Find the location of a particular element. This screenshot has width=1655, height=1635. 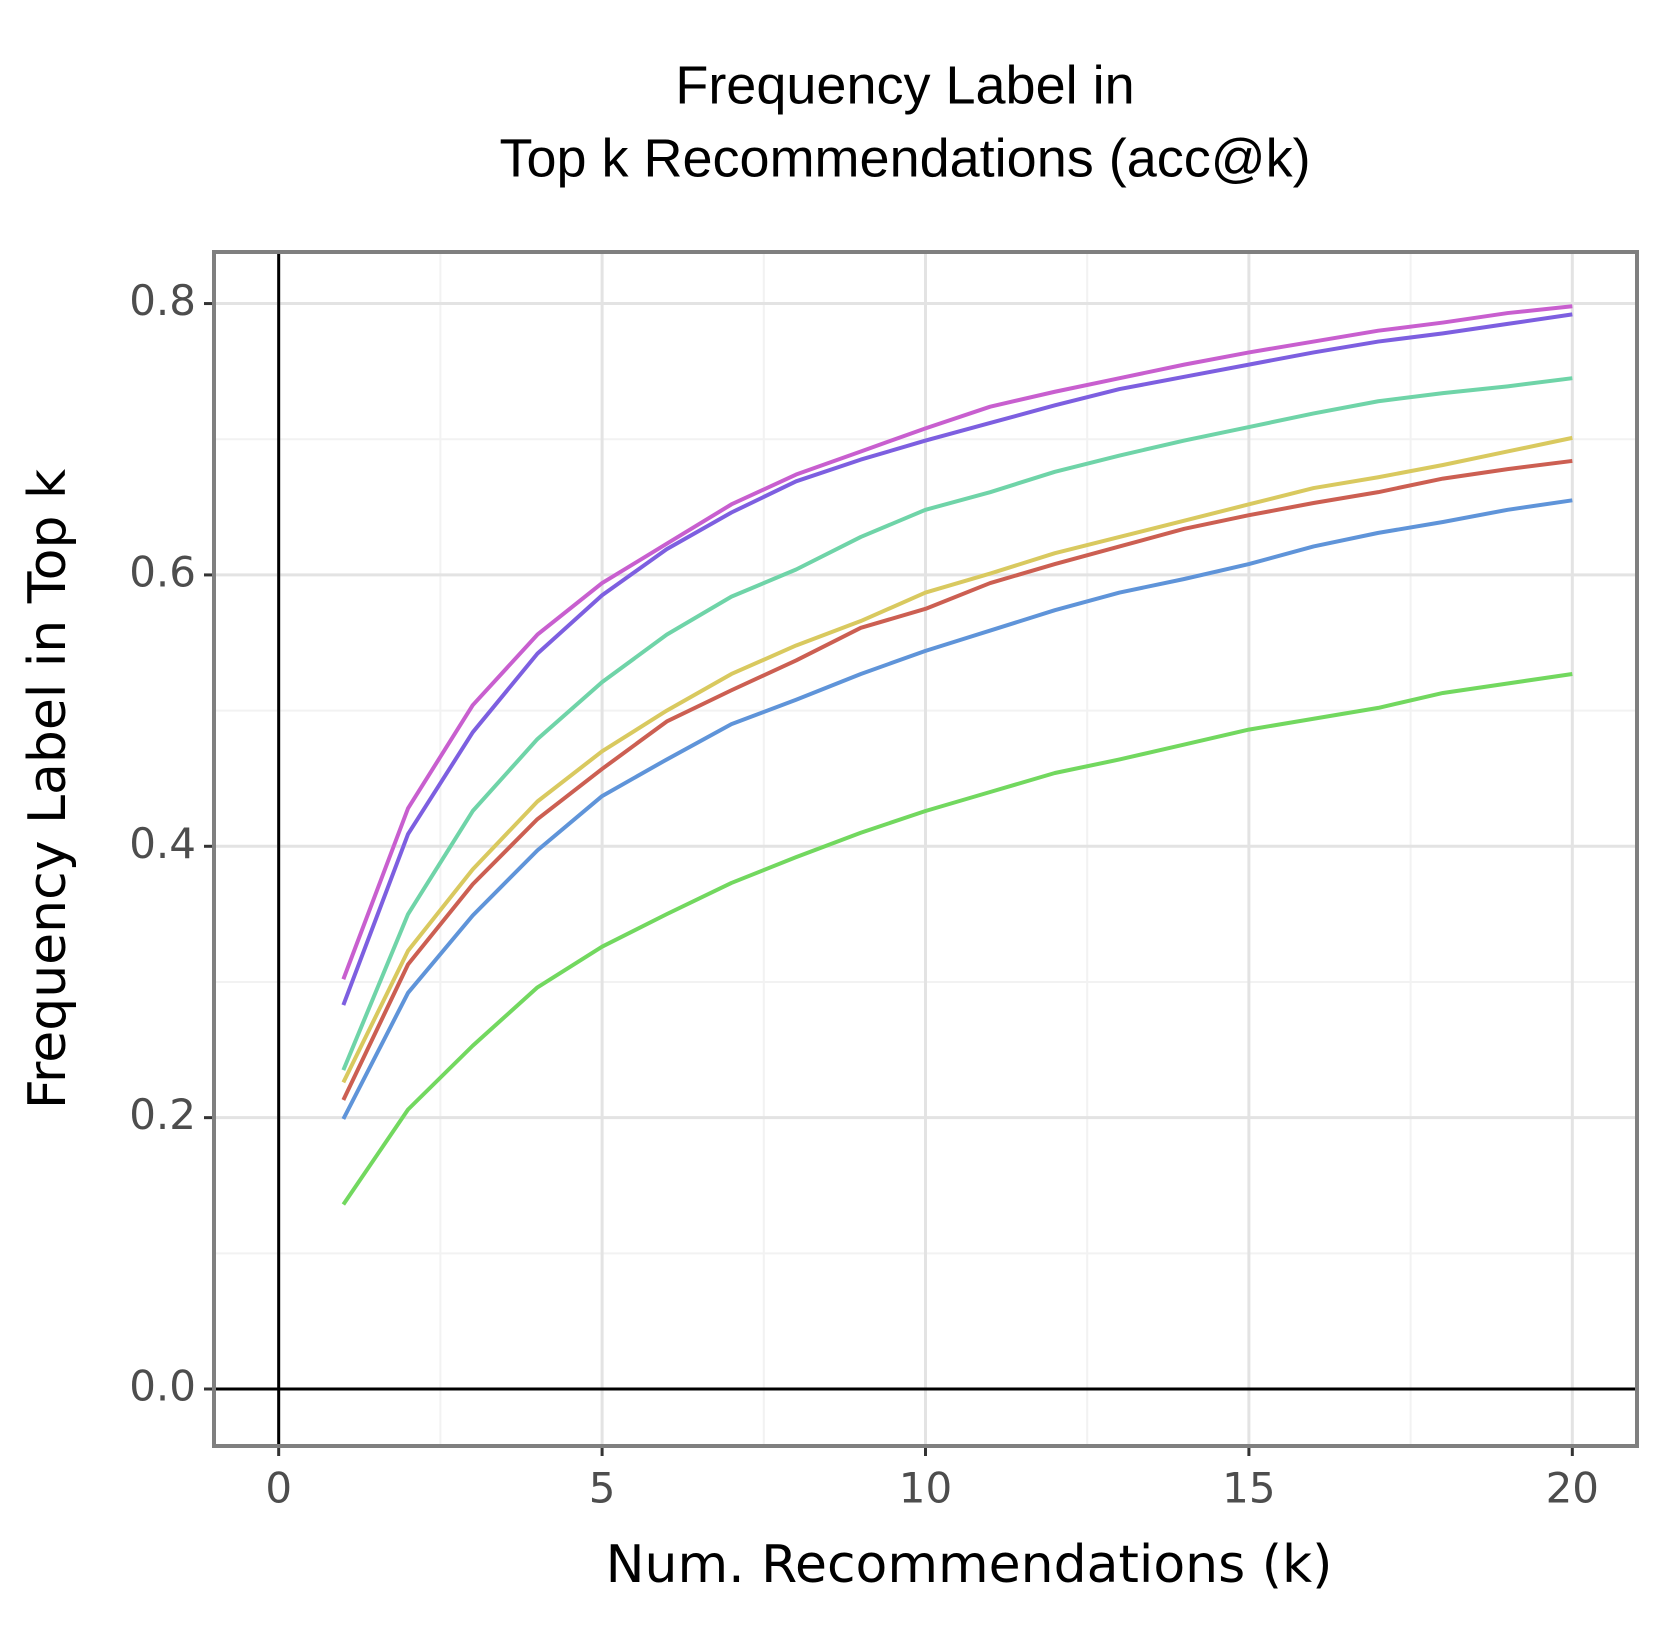

chart-title: Frequency Label in is located at coordinates (904, 85).